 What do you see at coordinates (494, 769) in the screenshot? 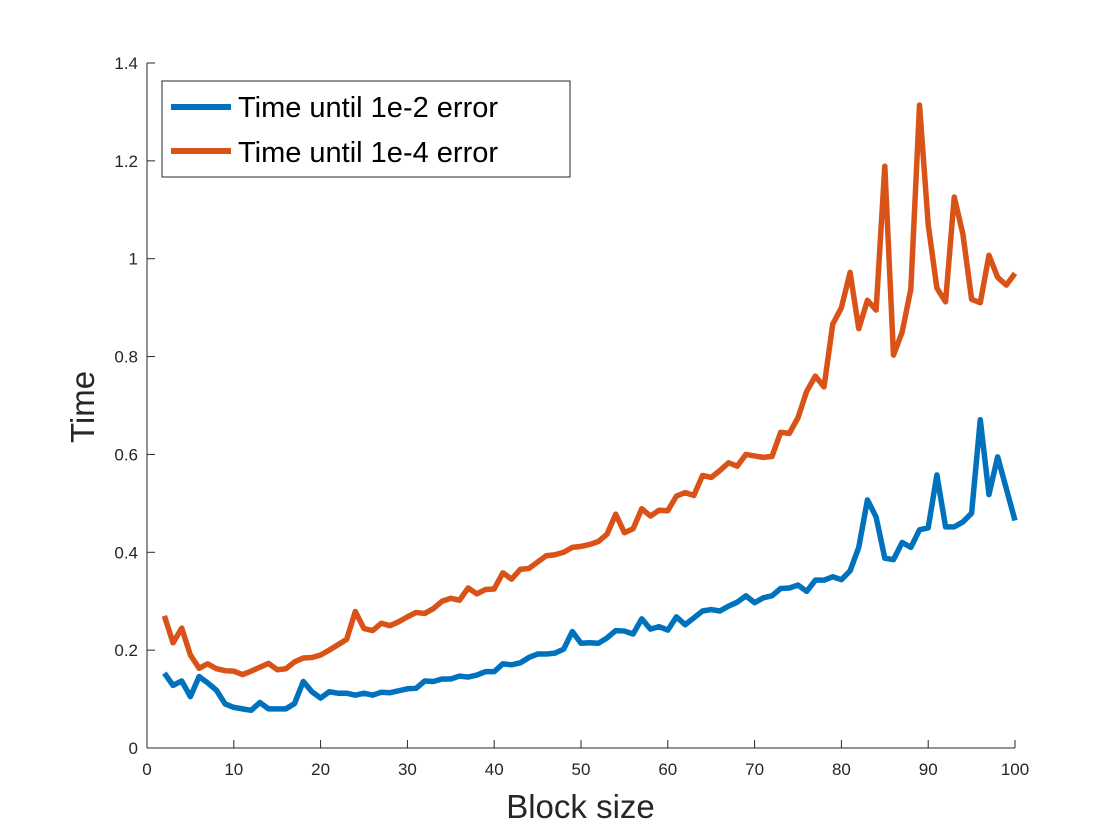
I see `x-tick-label: 40` at bounding box center [494, 769].